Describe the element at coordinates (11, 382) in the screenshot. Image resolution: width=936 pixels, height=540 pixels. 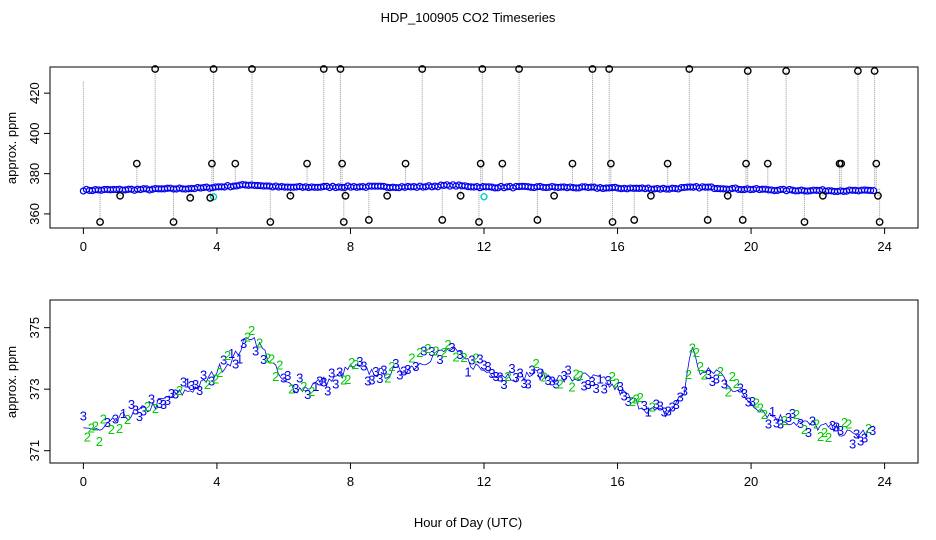
I see `bottom-y-axis-label: approx. ppm` at that location.